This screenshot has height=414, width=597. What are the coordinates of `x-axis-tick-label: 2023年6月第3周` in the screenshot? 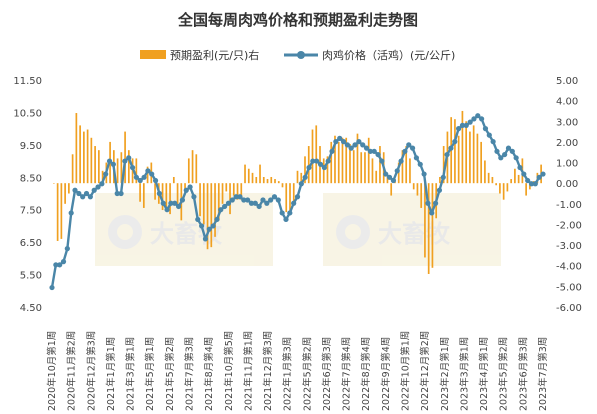 It's located at (523, 374).